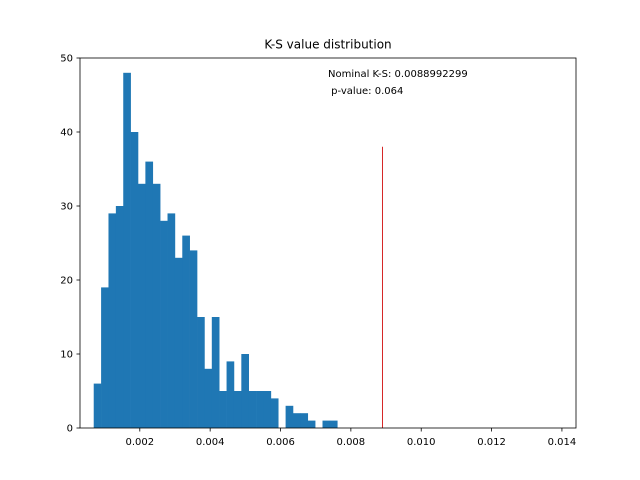 This screenshot has width=640, height=480. Describe the element at coordinates (421, 442) in the screenshot. I see `x-tick-label: 0.010` at that location.